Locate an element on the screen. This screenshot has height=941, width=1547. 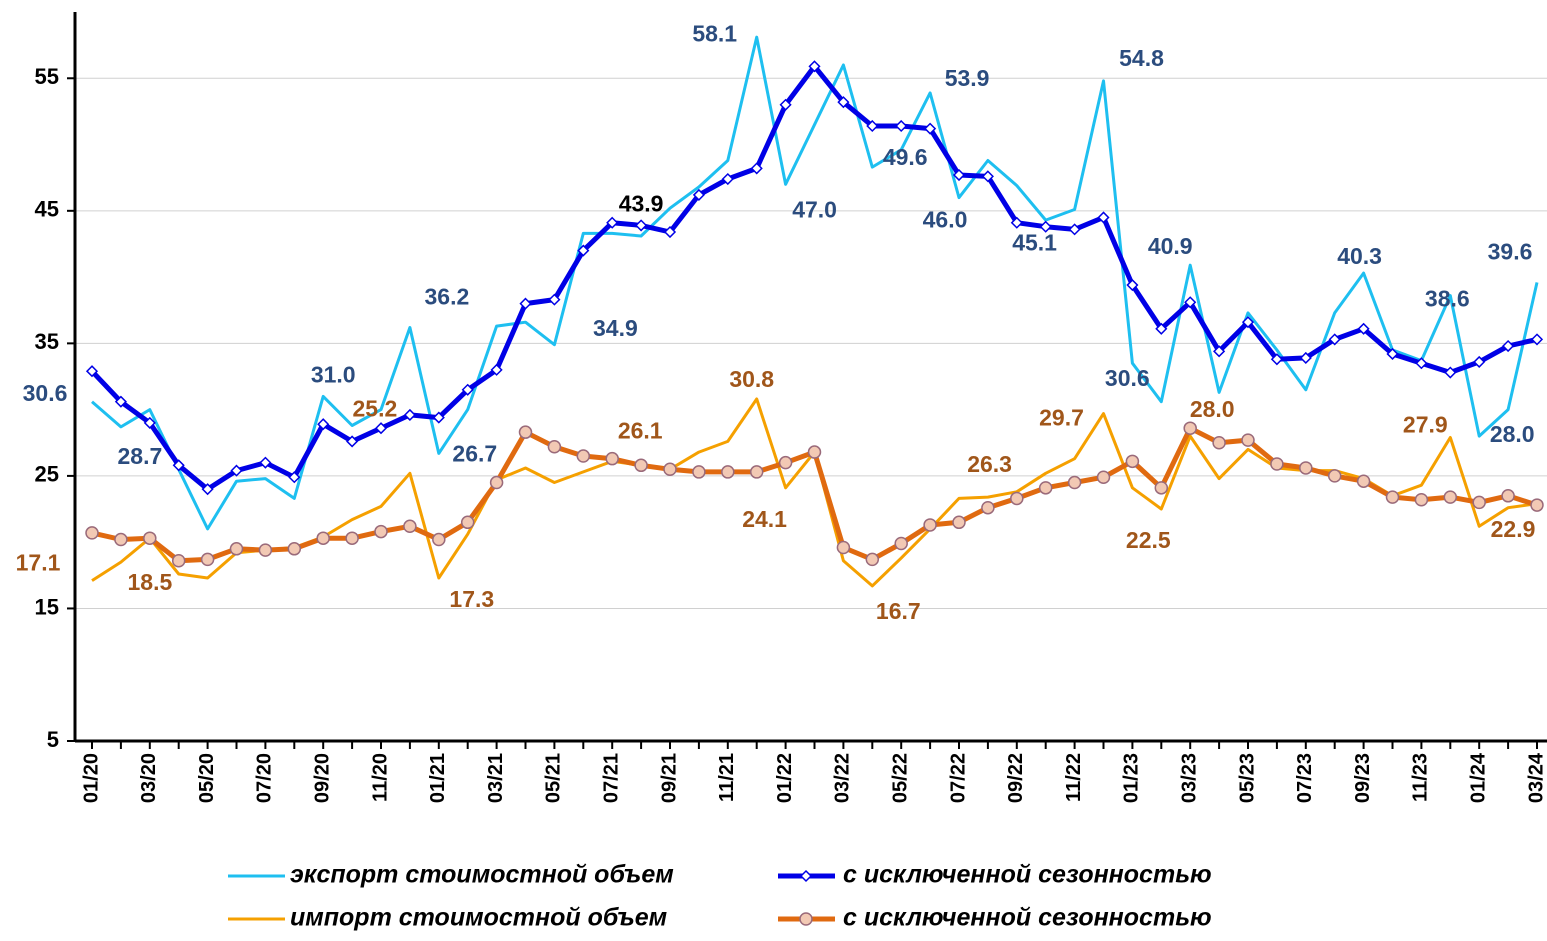
legend-label: экспорт стоимостной объем is located at coordinates (482, 875).